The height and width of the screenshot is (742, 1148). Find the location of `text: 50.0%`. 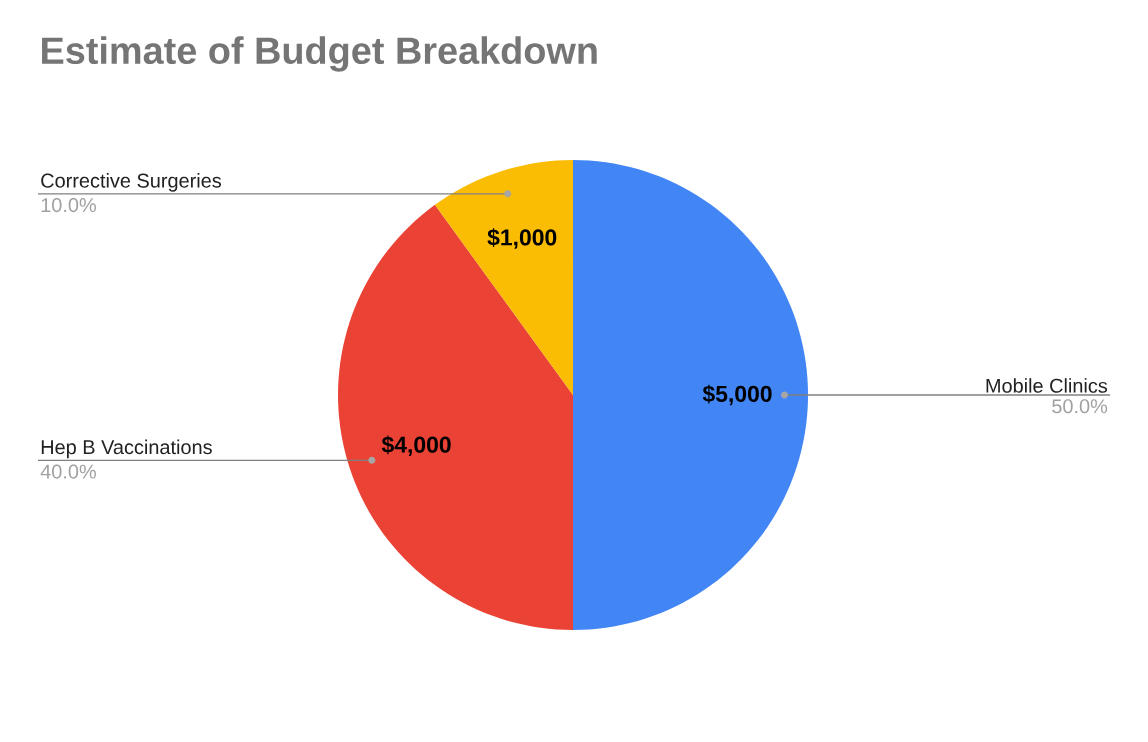

text: 50.0% is located at coordinates (1080, 406).